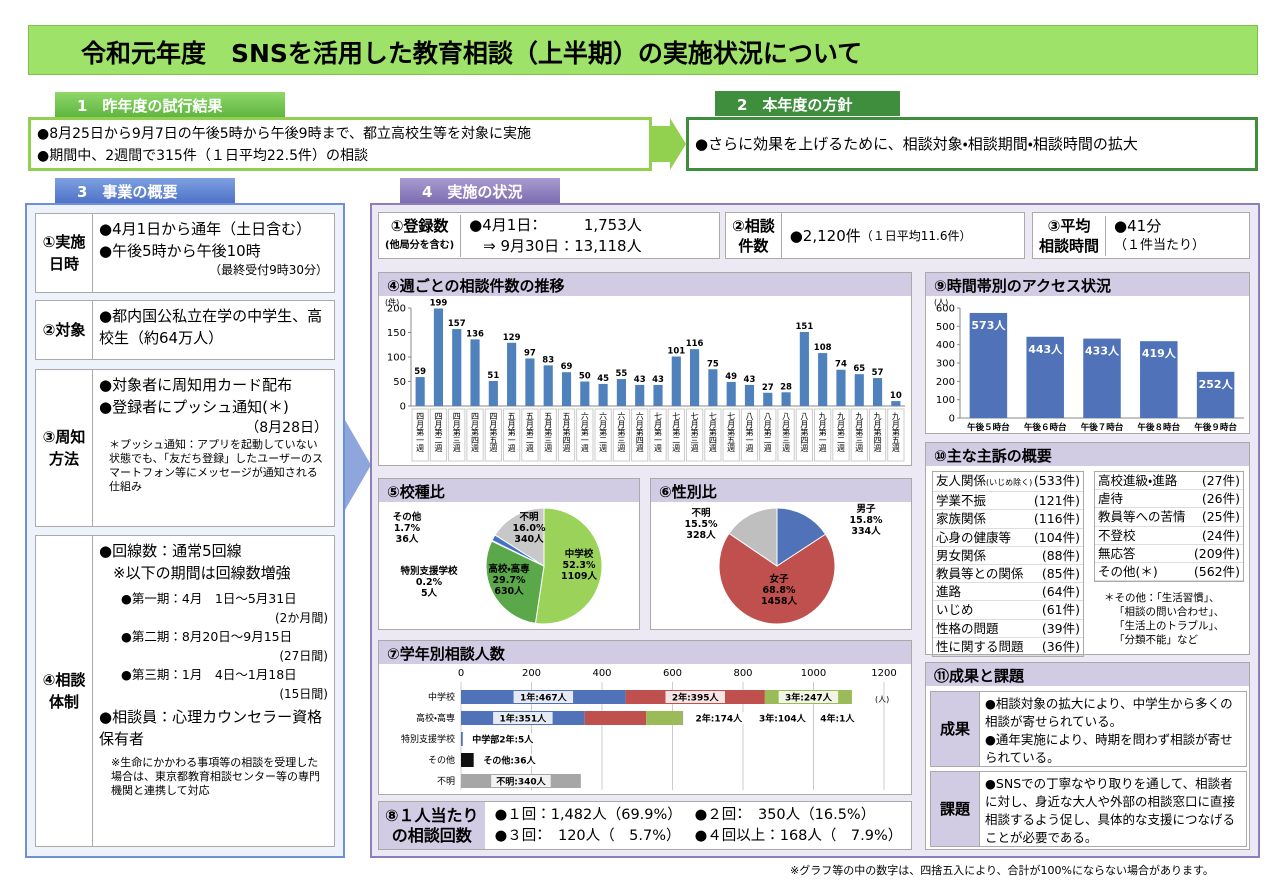  Describe the element at coordinates (185, 330) in the screenshot. I see `block: ②対象 ●都内国公私立在学の中学生、高校生（約64万人）` at that location.